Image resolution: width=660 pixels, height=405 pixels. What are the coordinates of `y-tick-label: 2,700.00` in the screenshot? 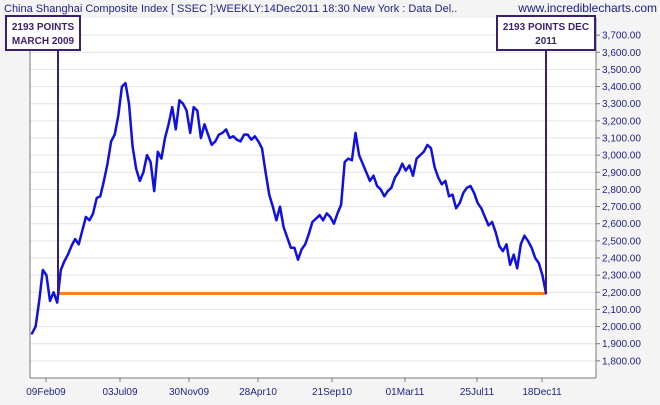 It's located at (621, 207).